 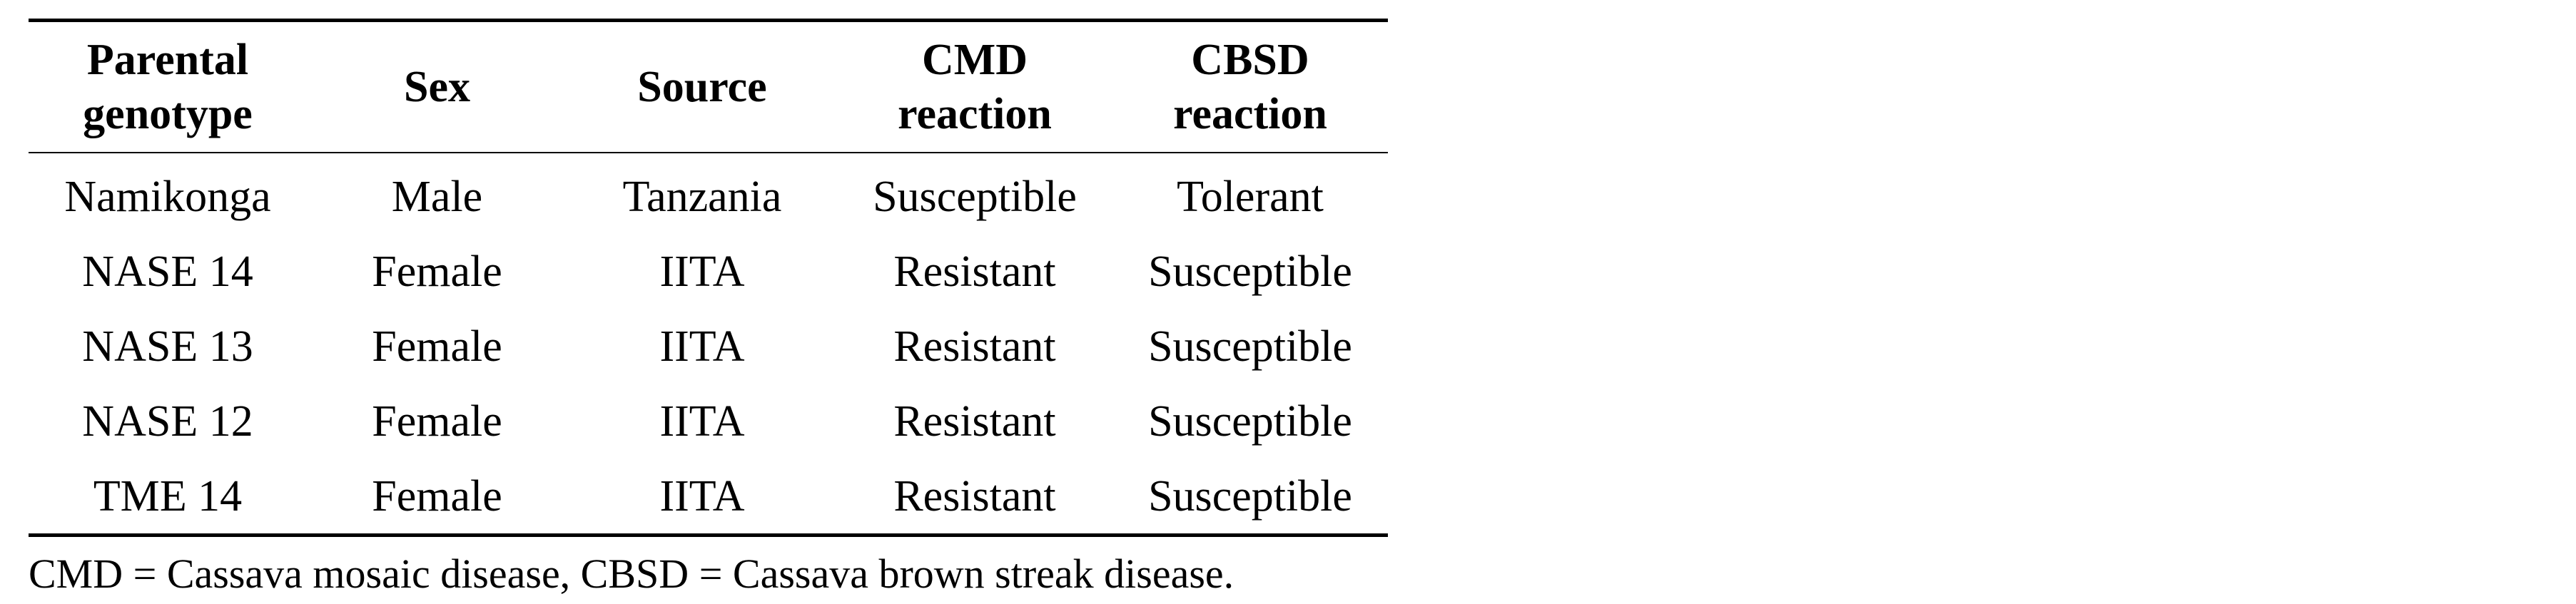 I want to click on cell-cmd-reaction: Susceptible, so click(x=975, y=196).